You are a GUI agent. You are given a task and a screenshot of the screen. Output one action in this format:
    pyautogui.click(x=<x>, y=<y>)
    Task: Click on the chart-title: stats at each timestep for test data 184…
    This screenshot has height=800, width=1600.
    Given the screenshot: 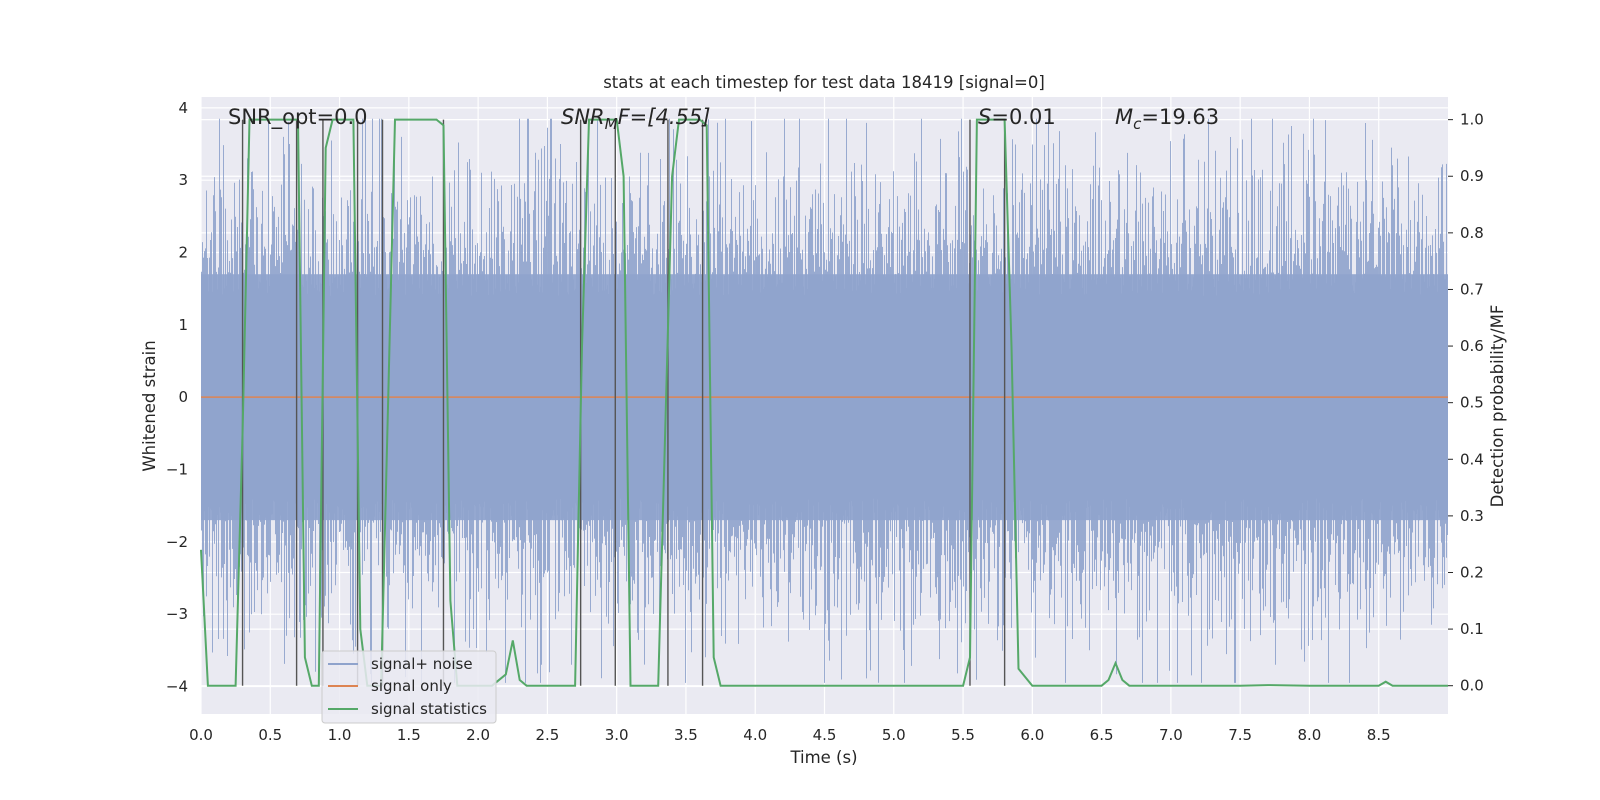 What is the action you would take?
    pyautogui.click(x=824, y=82)
    